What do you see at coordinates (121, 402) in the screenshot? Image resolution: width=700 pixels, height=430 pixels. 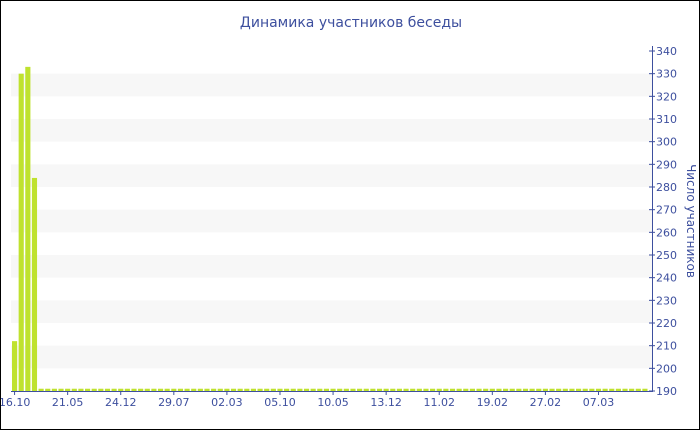 I see `x-tick-label: 24.12` at bounding box center [121, 402].